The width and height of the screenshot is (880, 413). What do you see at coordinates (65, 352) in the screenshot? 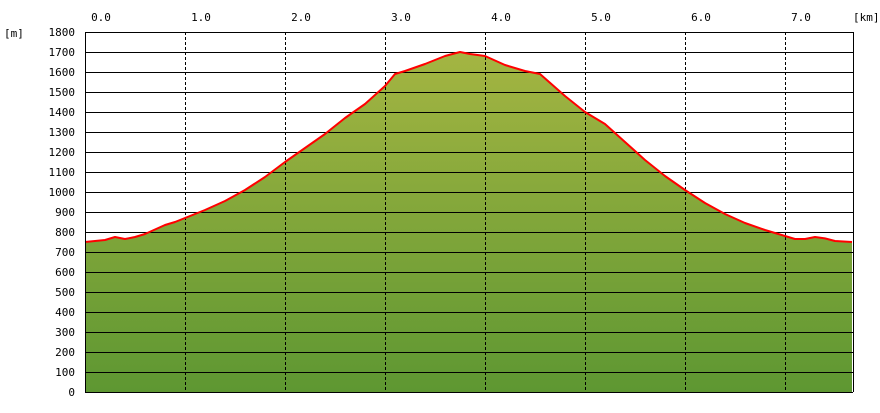
I see `y-tick-label: 200` at bounding box center [65, 352].